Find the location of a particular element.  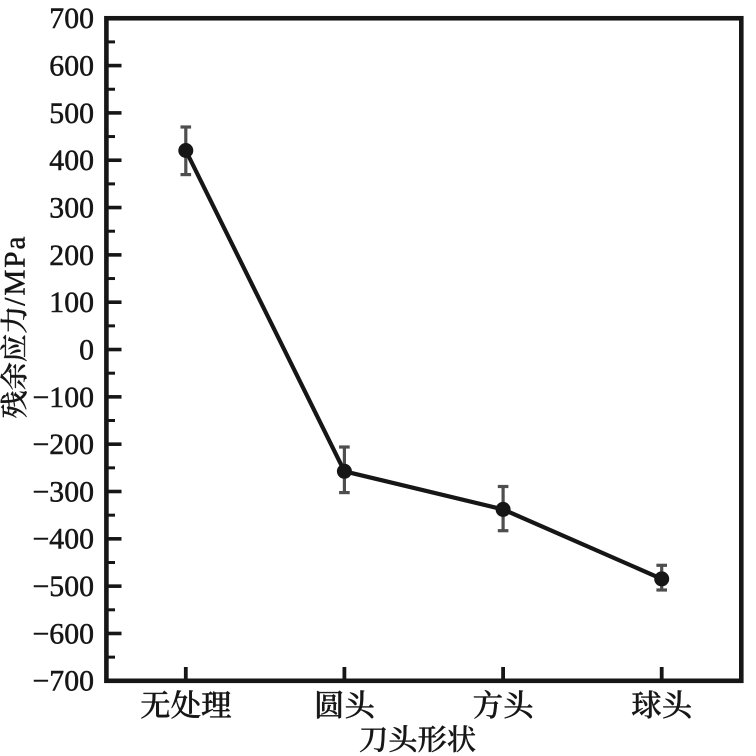

svg-text: −300 is located at coordinates (64, 491).